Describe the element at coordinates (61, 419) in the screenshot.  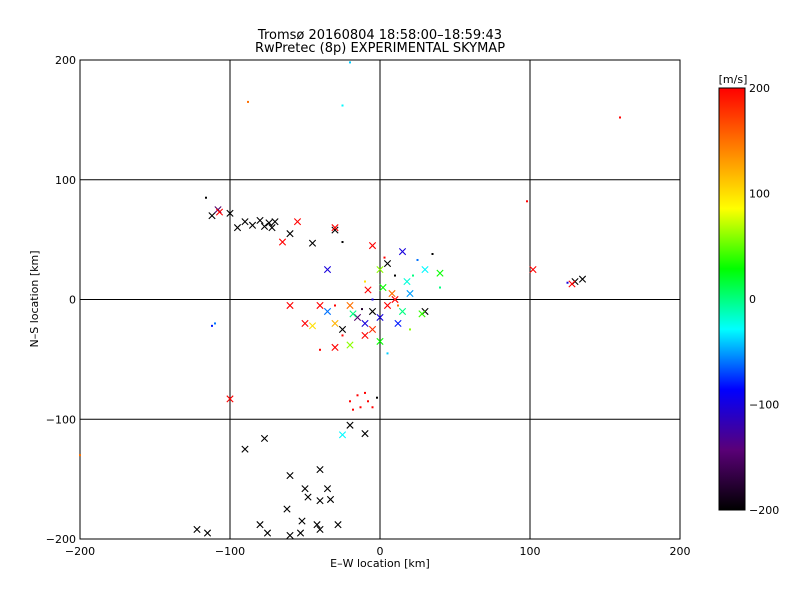
I see `y-tick-label: −100` at that location.